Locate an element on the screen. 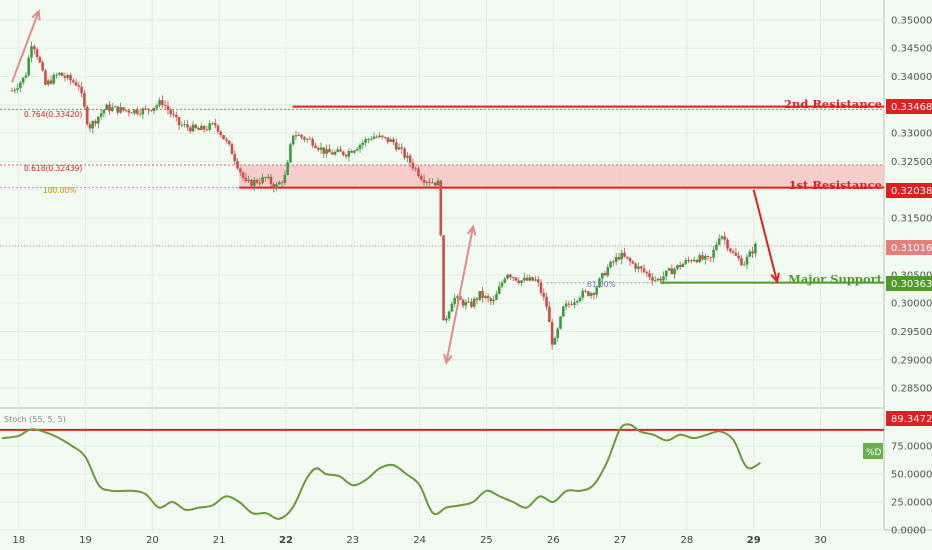  price-tick-label: 0.31500 is located at coordinates (911, 219).